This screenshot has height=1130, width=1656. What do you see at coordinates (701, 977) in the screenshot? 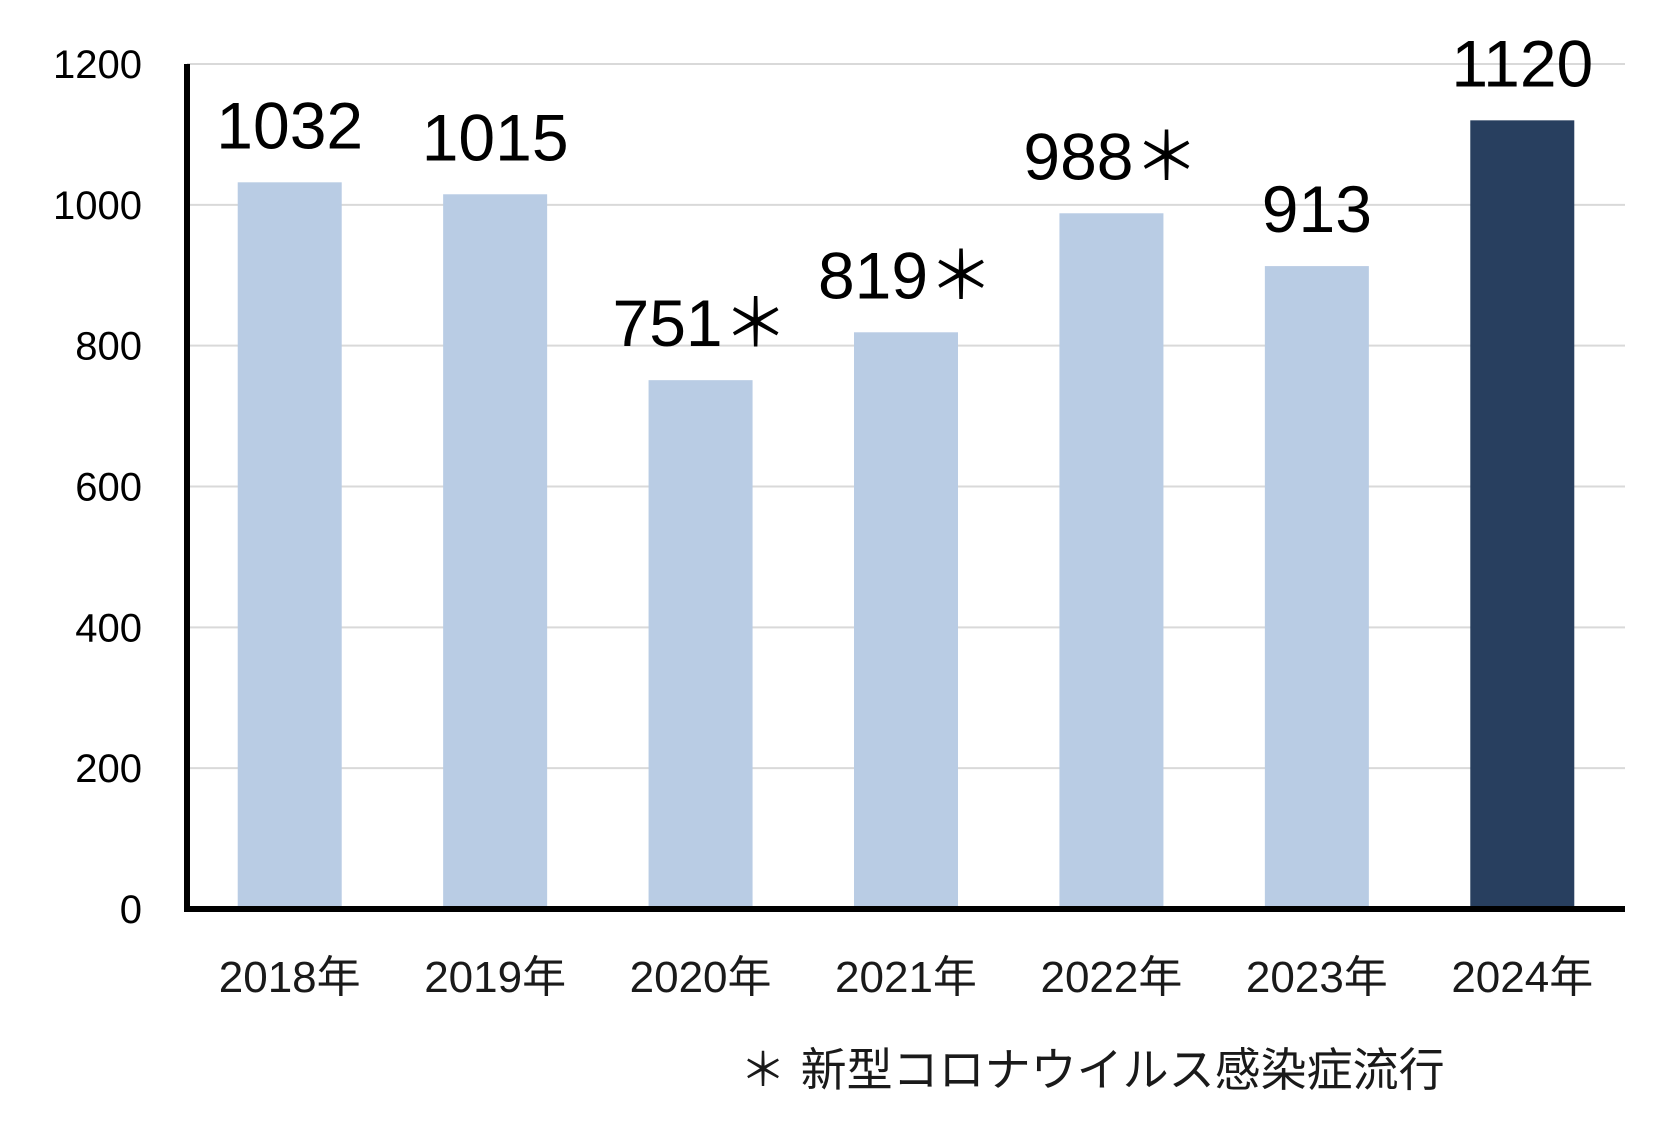
I see `x-category-label: 2020年` at bounding box center [701, 977].